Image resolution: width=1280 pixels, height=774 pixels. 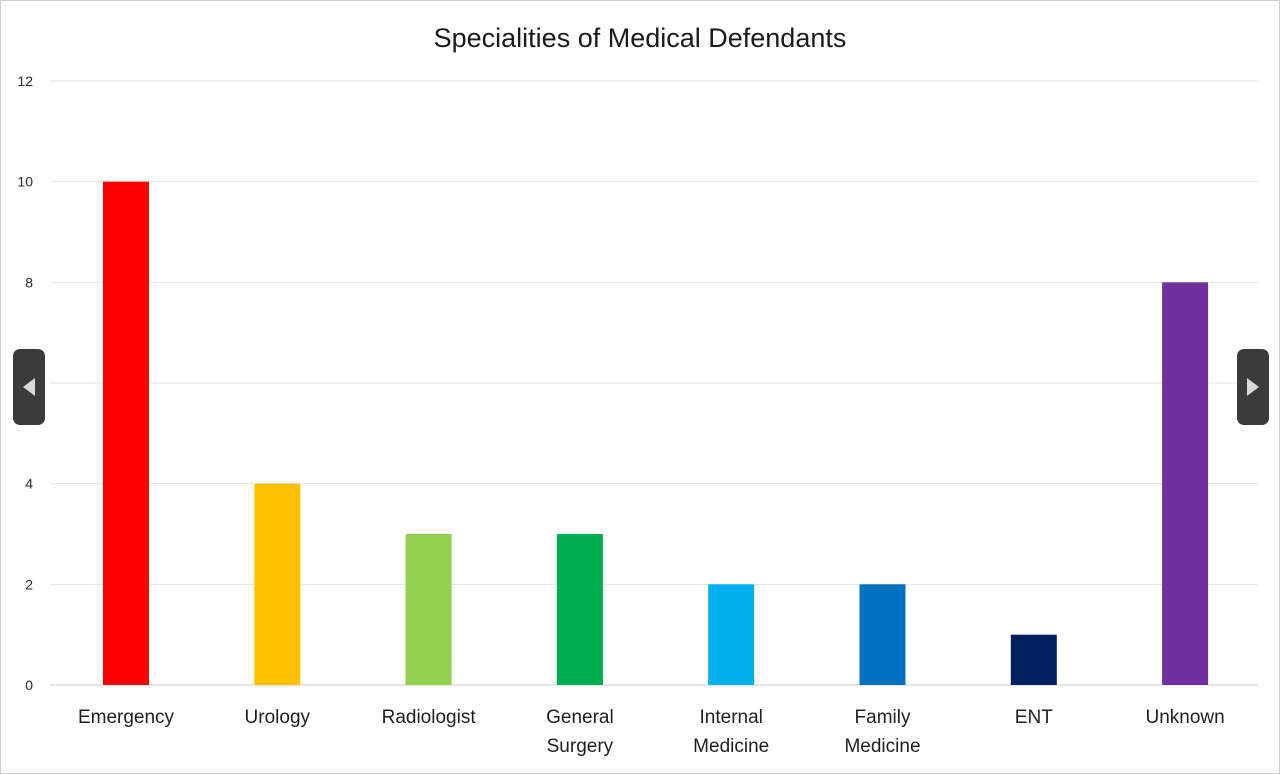 What do you see at coordinates (580, 732) in the screenshot?
I see `x-tick-label: General Surgery` at bounding box center [580, 732].